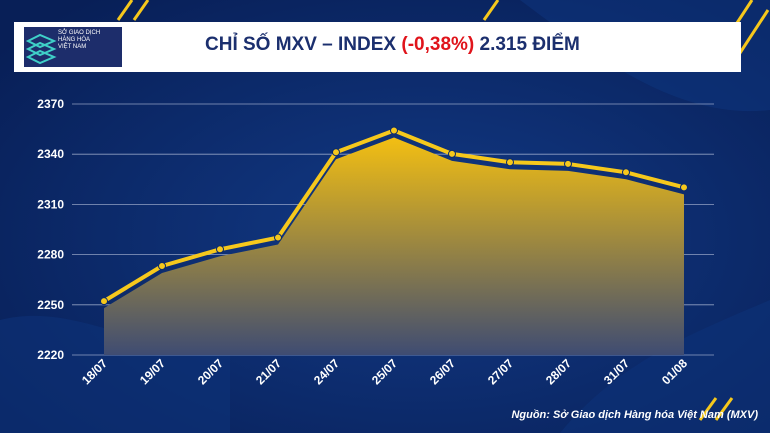 Image resolution: width=770 pixels, height=433 pixels. I want to click on logo, so click(73, 47).